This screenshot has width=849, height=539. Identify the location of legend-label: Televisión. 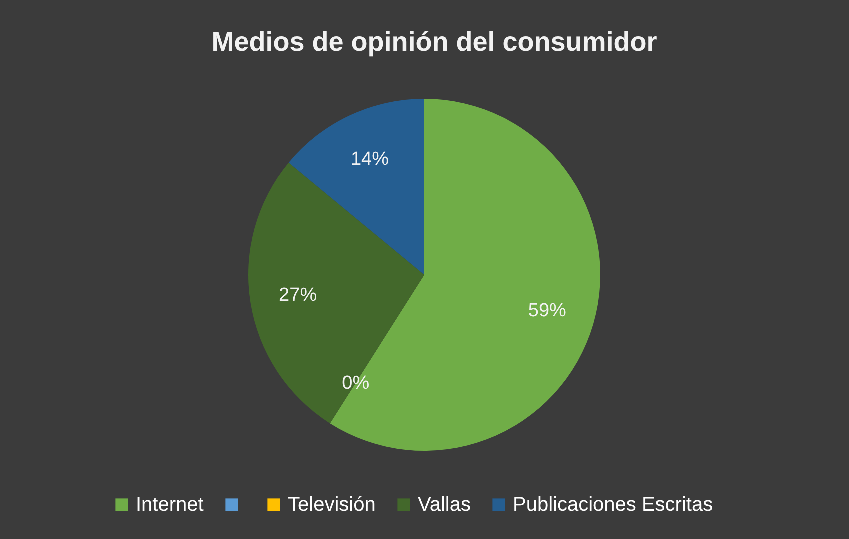
(332, 505).